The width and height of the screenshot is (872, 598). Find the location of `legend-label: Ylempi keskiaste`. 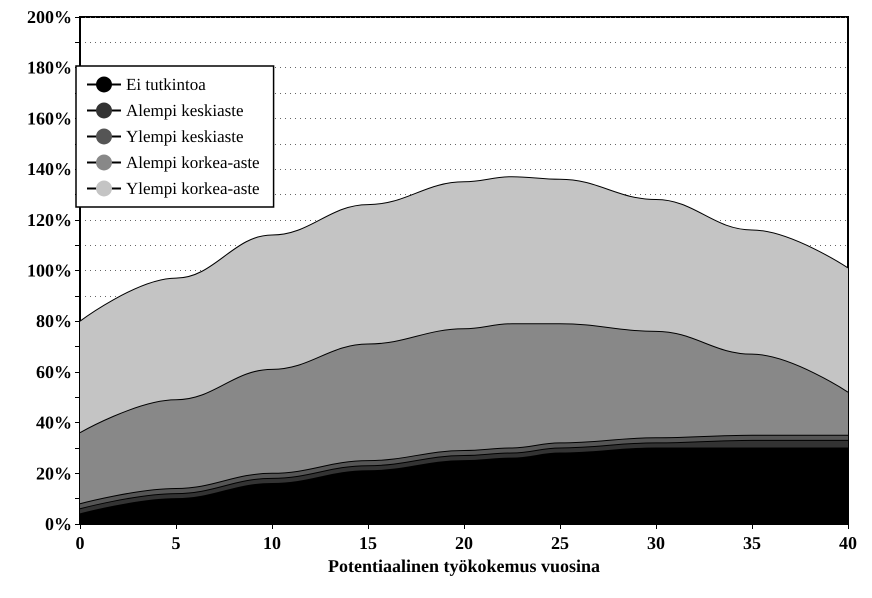

legend-label: Ylempi keskiaste is located at coordinates (185, 136).